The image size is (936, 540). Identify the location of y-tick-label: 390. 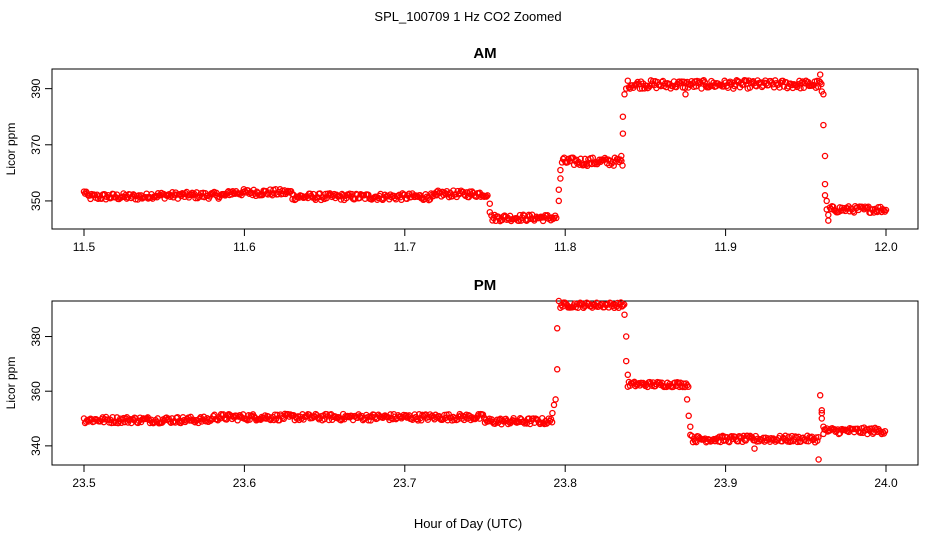
(36, 88).